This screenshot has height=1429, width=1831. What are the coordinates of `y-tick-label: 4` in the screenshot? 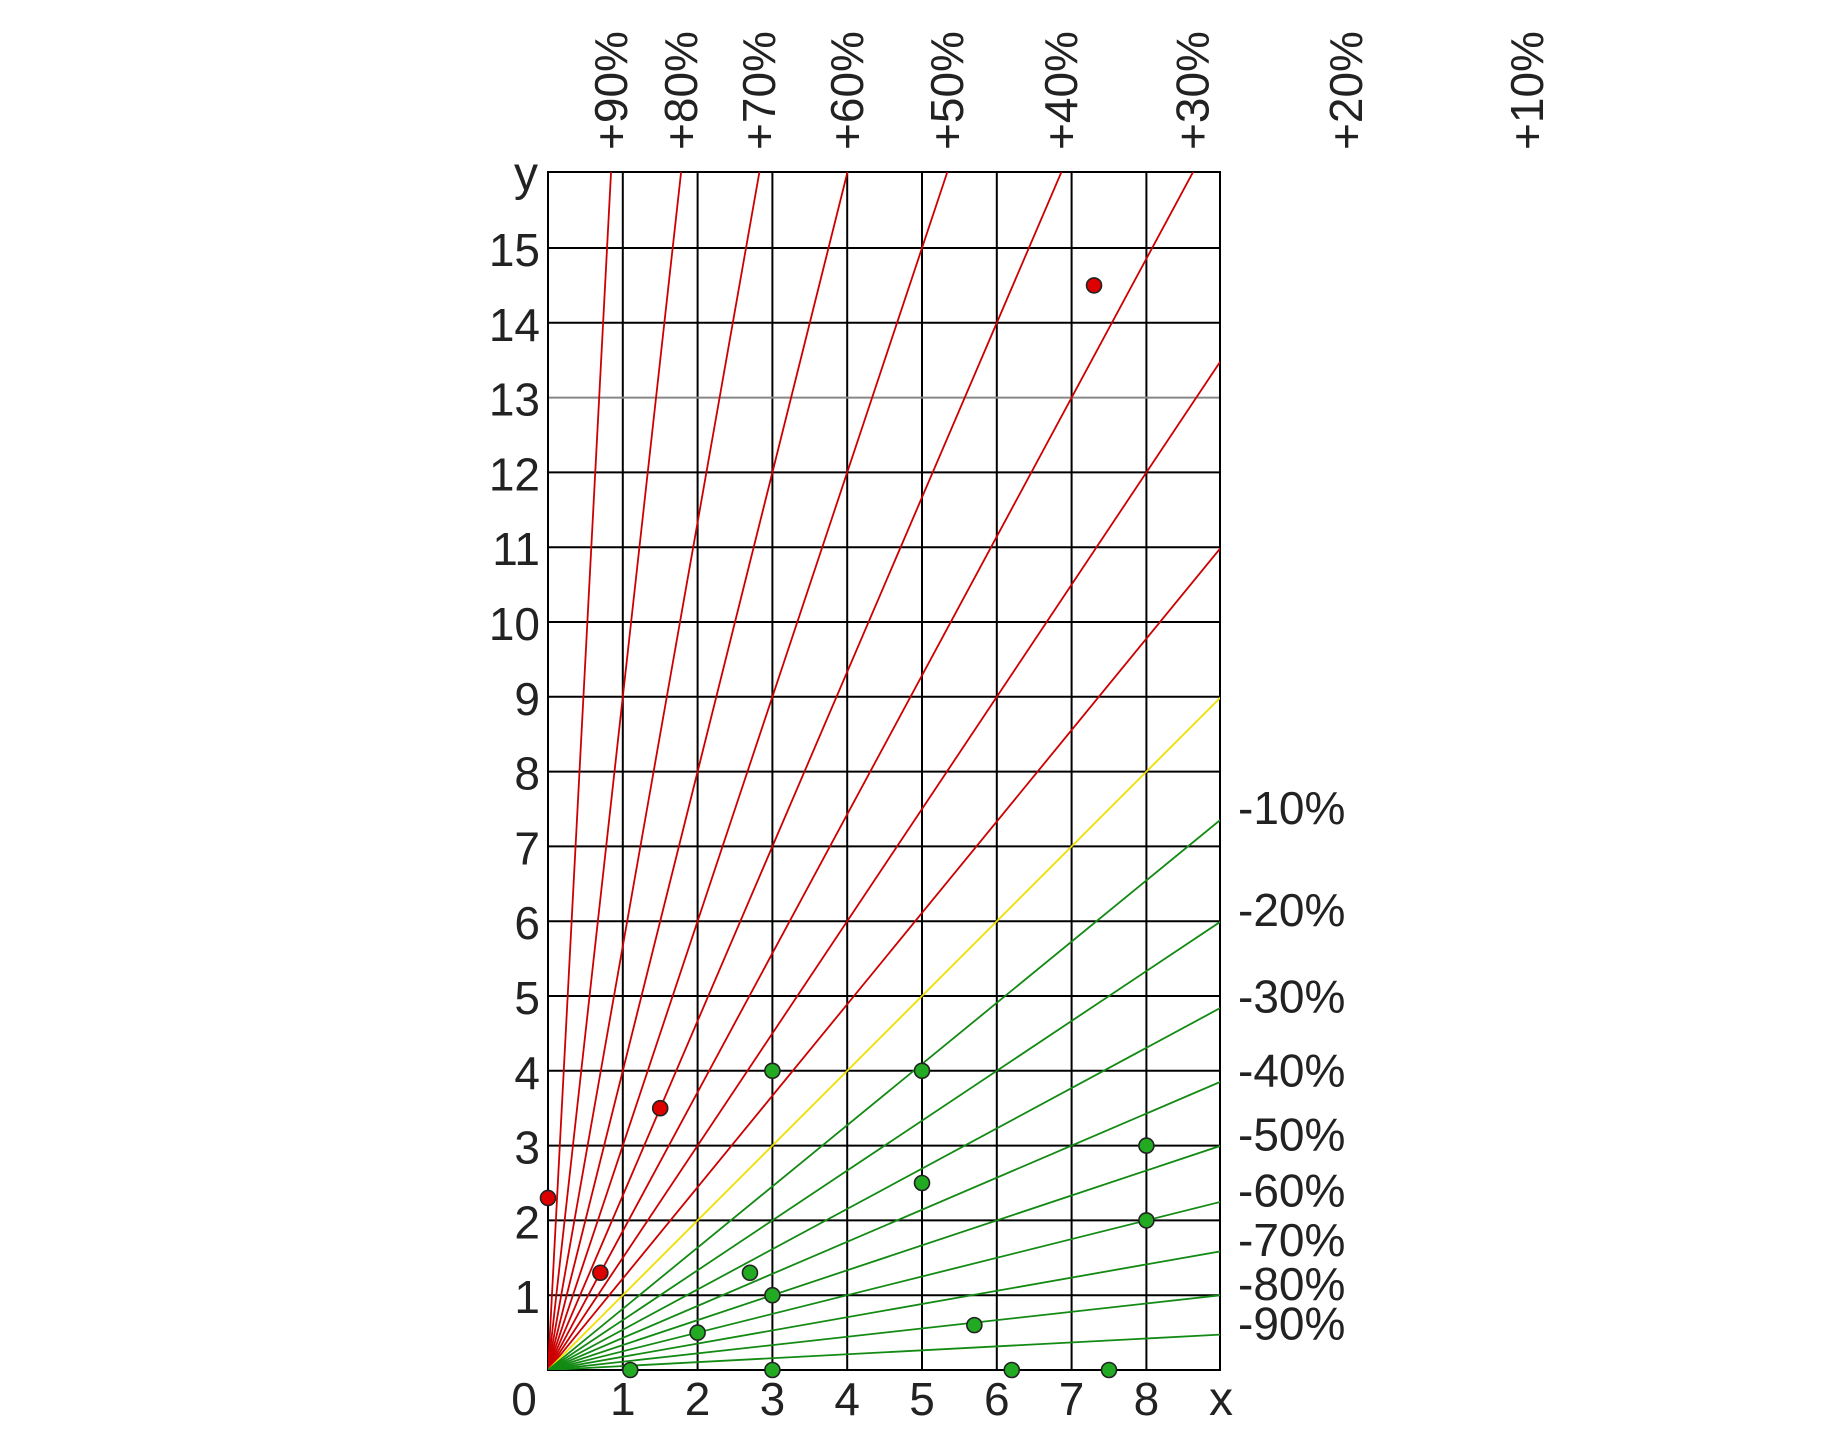 It's located at (527, 1073).